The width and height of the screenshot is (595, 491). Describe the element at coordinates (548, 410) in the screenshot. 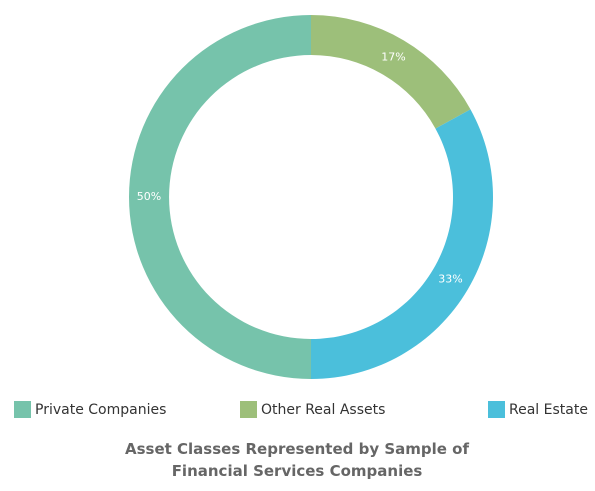

I see `legend-label: Real Estate` at that location.